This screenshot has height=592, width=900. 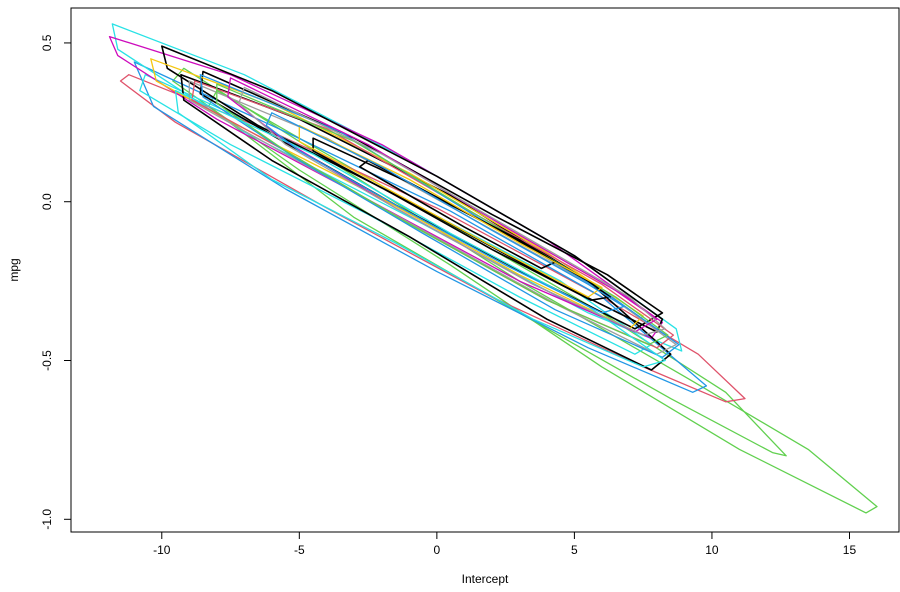 I want to click on y-axis-title: mpg, so click(x=14, y=269).